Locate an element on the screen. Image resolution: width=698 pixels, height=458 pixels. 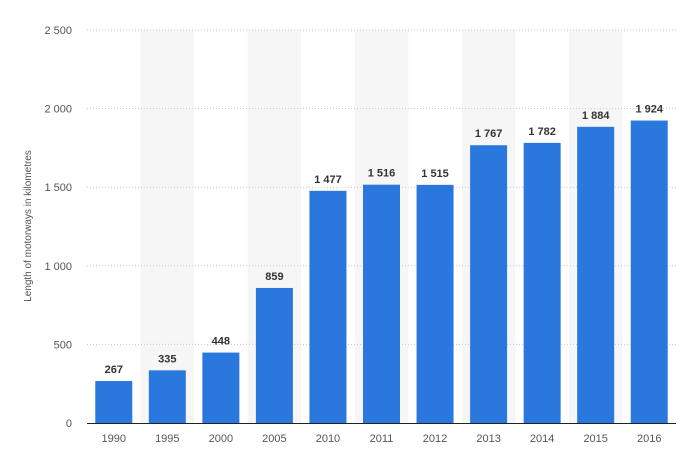
y-axis-label: Length of motorways in kilometres is located at coordinates (28, 226).